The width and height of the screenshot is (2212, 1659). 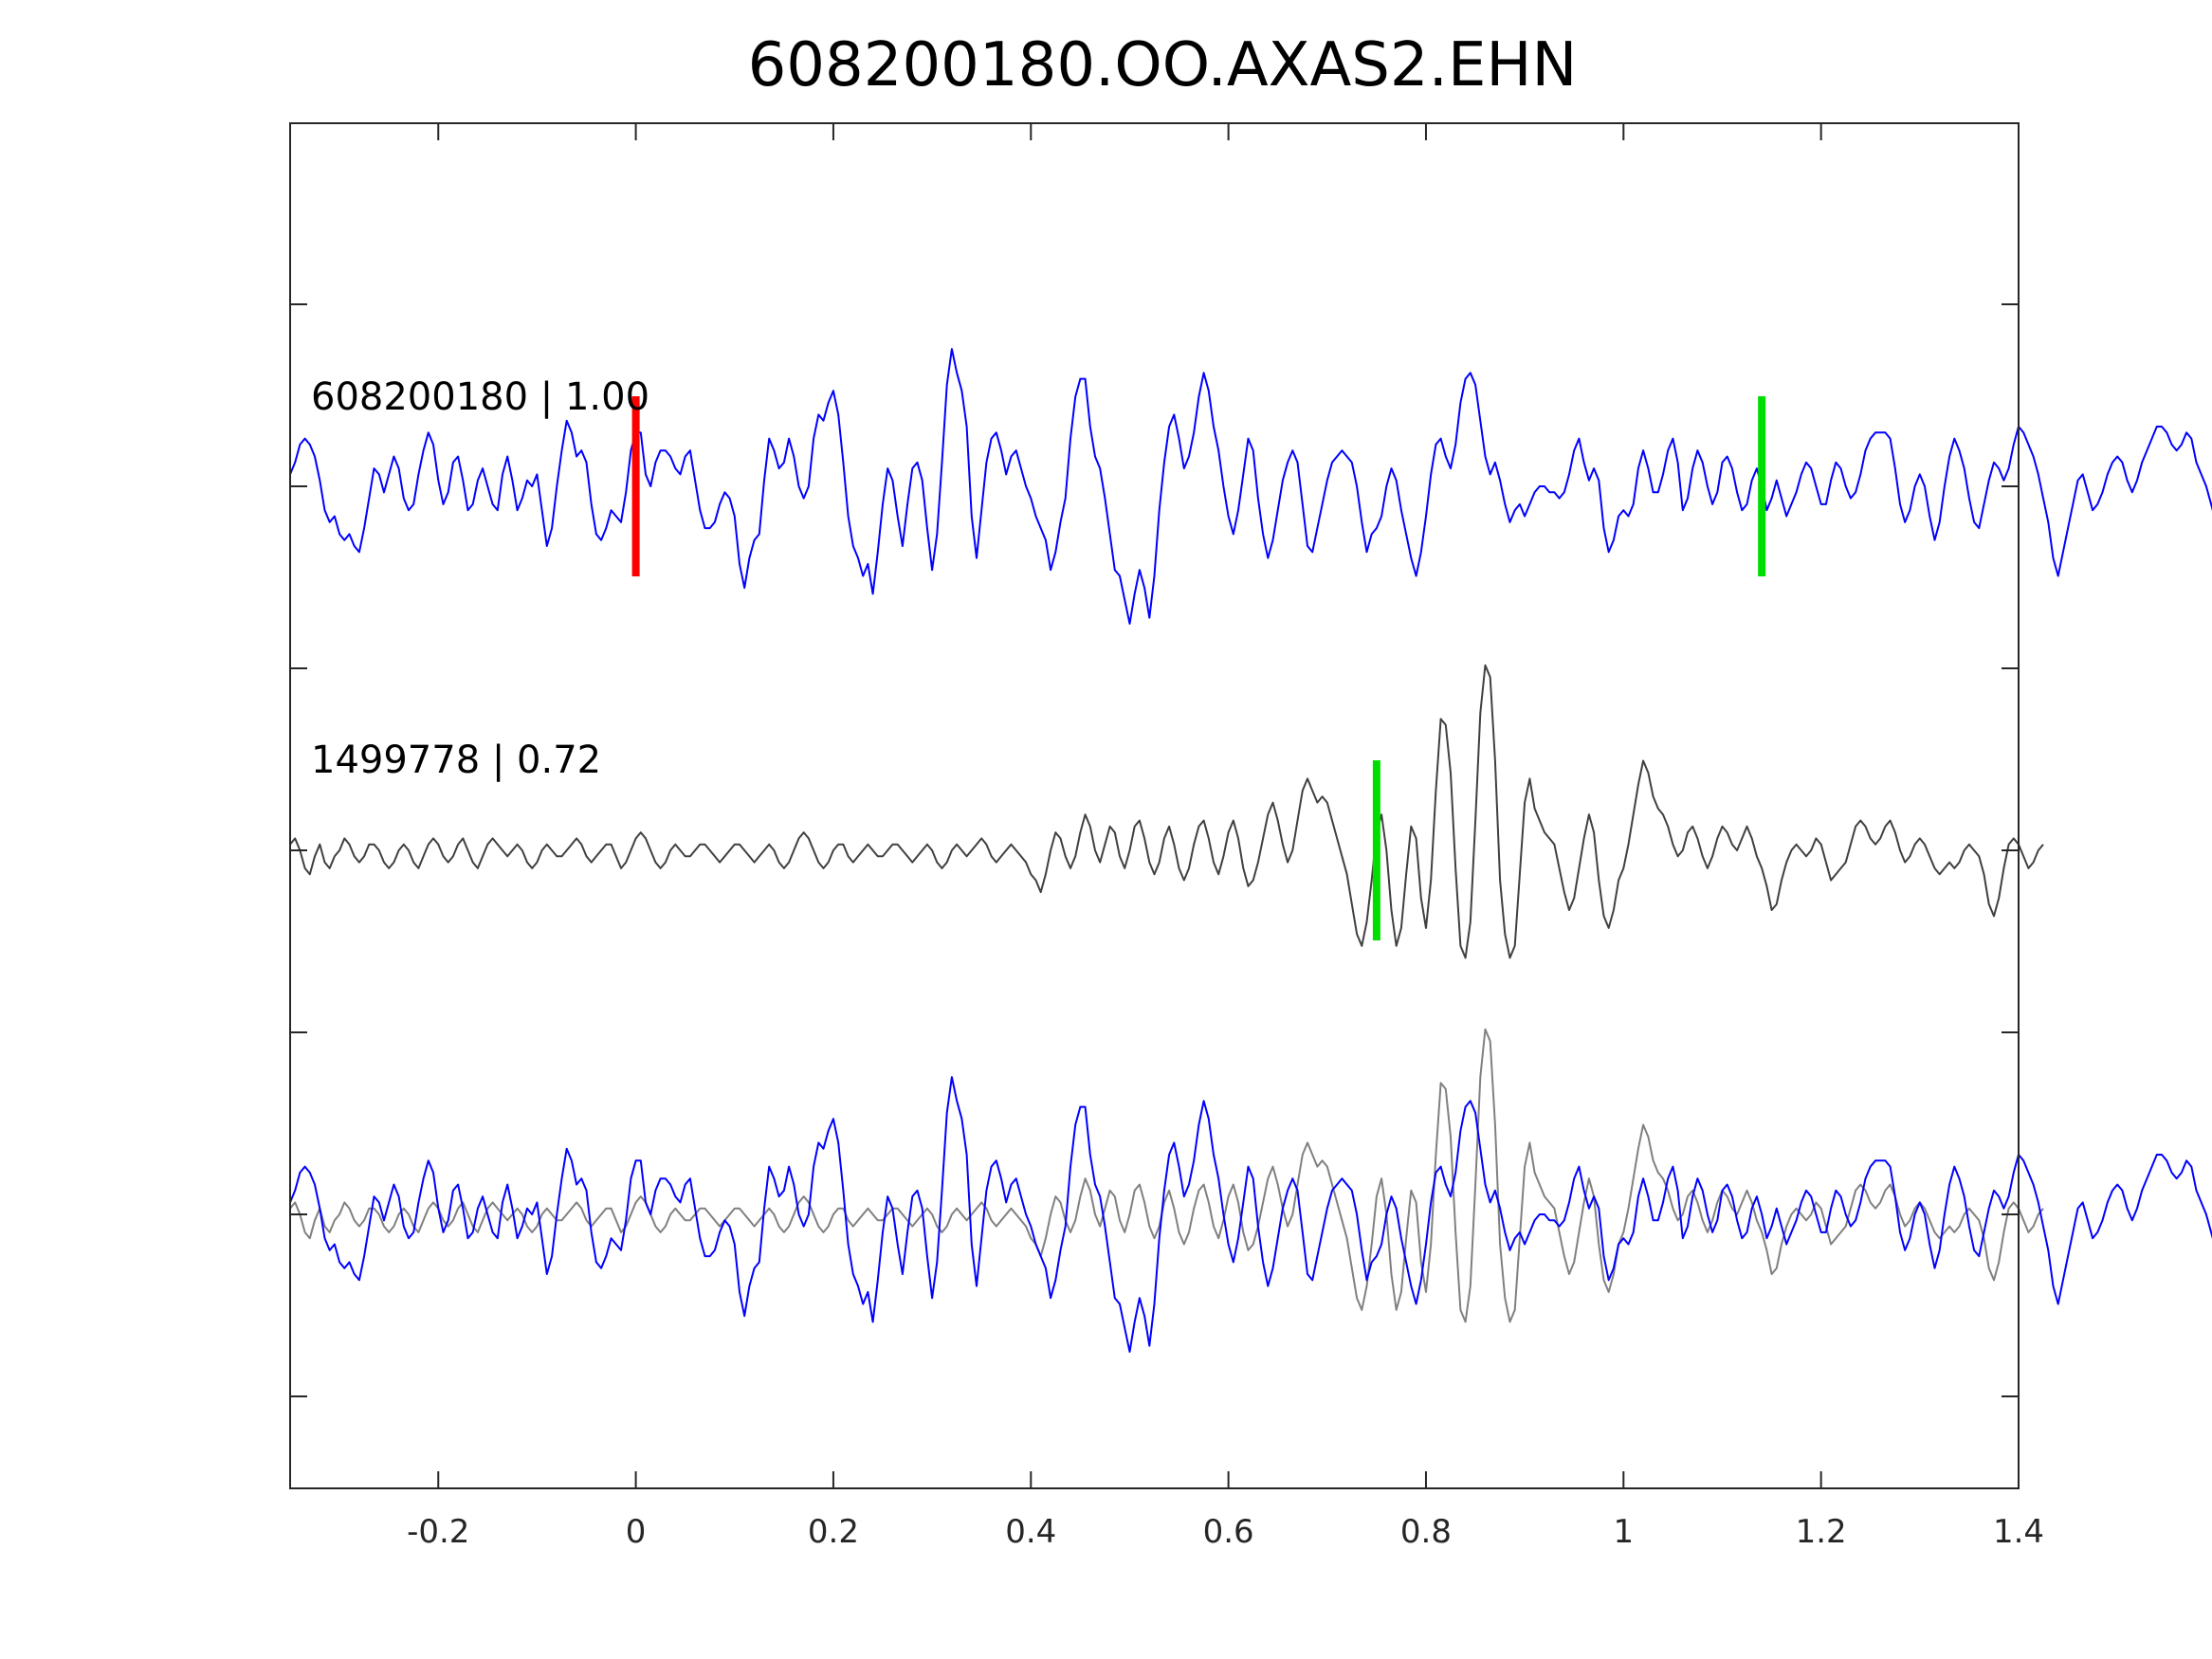 I want to click on x-tick-label: 1.2, so click(x=1821, y=1532).